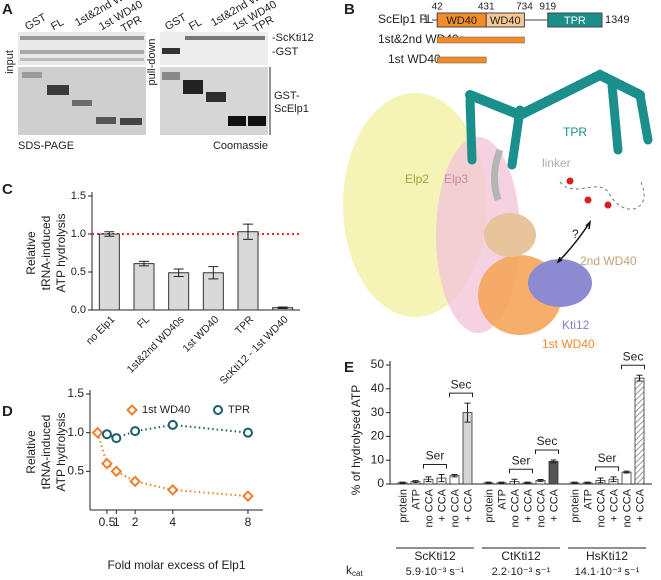 The width and height of the screenshot is (661, 580). What do you see at coordinates (285, 52) in the screenshot?
I see `band-label: -GST` at bounding box center [285, 52].